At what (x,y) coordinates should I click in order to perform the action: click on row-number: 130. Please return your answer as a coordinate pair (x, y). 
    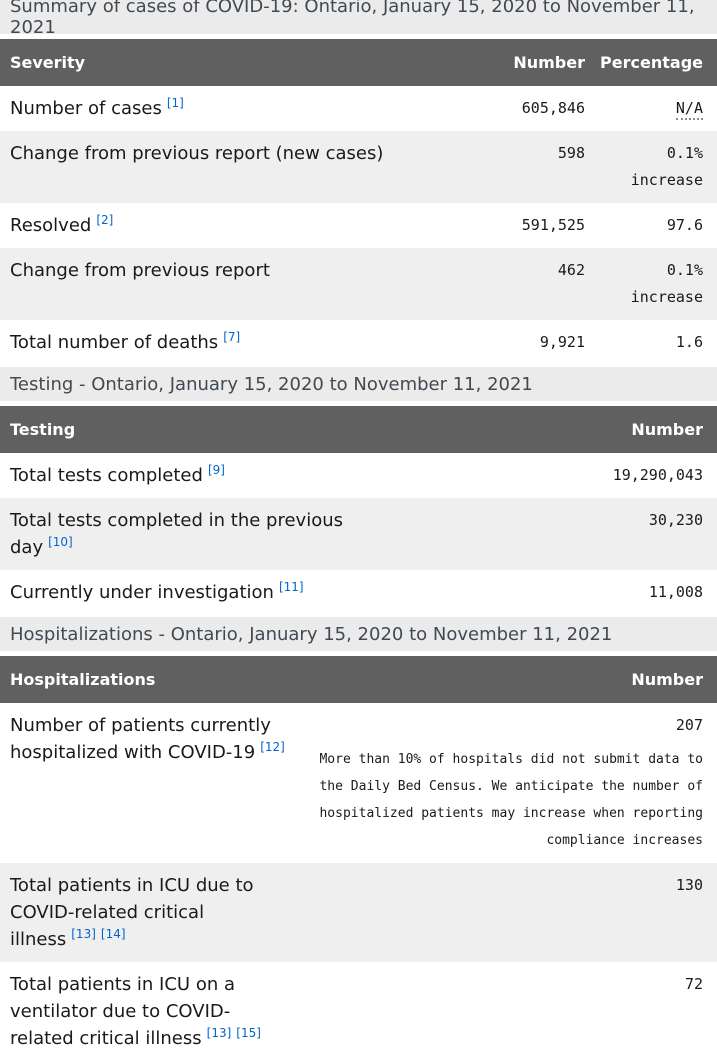
    Looking at the image, I should click on (689, 885).